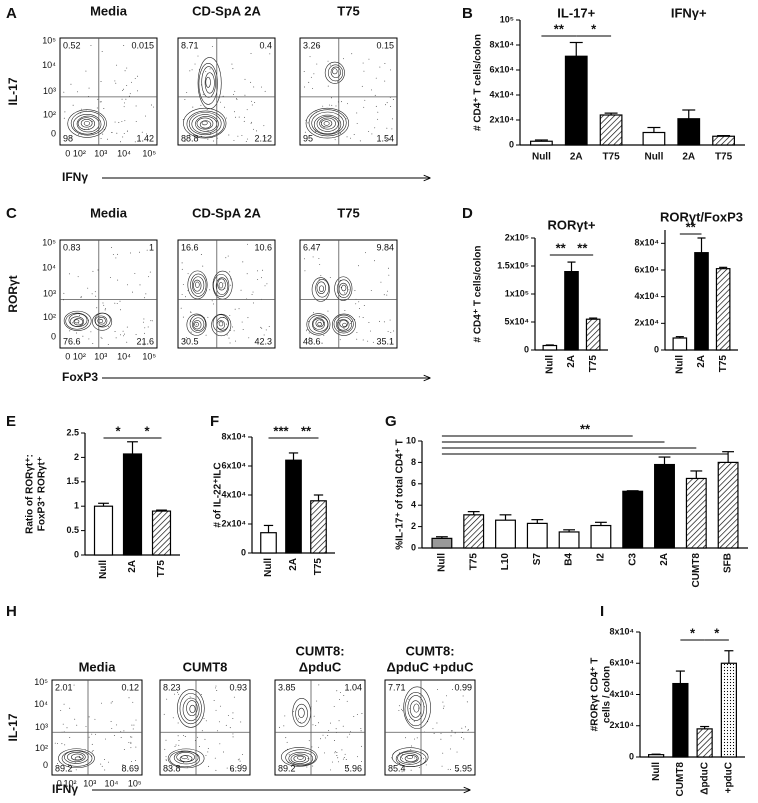 This screenshot has height=803, width=758. What do you see at coordinates (65, 789) in the screenshot?
I see `x-axis-label: IFNγ` at bounding box center [65, 789].